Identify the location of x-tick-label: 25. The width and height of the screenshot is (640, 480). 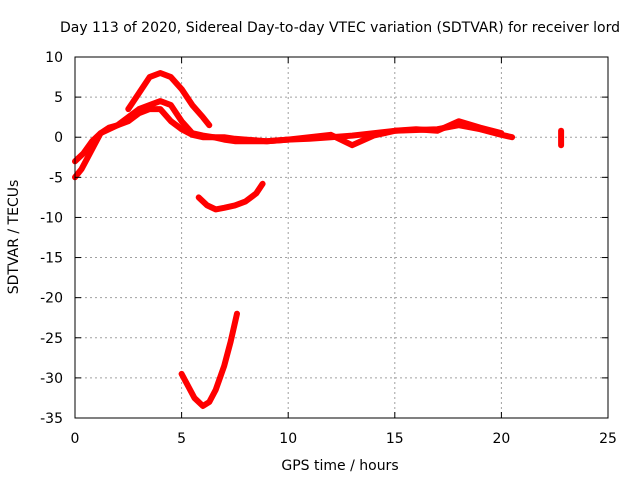
(608, 439).